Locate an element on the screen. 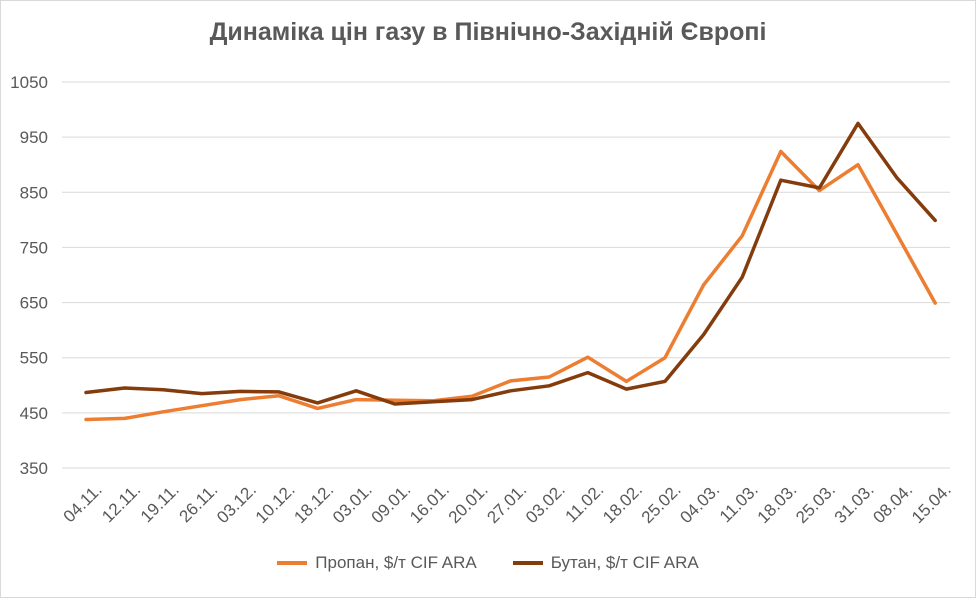 The image size is (976, 598). y-tick-label: 850 is located at coordinates (34, 192).